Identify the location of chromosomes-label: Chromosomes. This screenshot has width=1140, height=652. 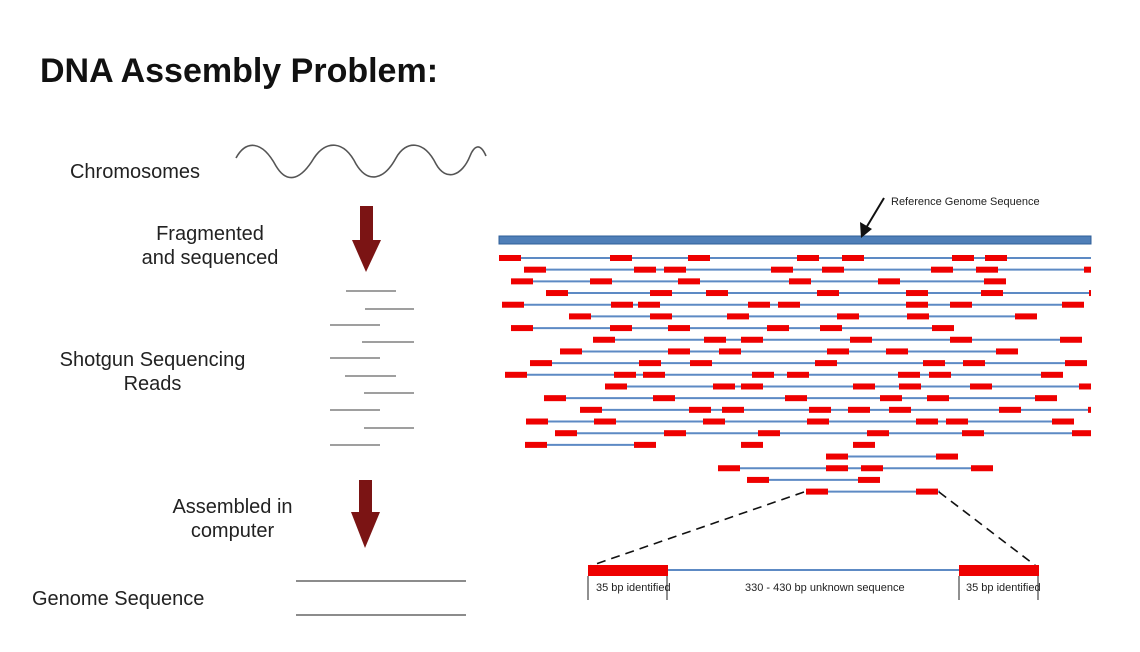
(135, 172).